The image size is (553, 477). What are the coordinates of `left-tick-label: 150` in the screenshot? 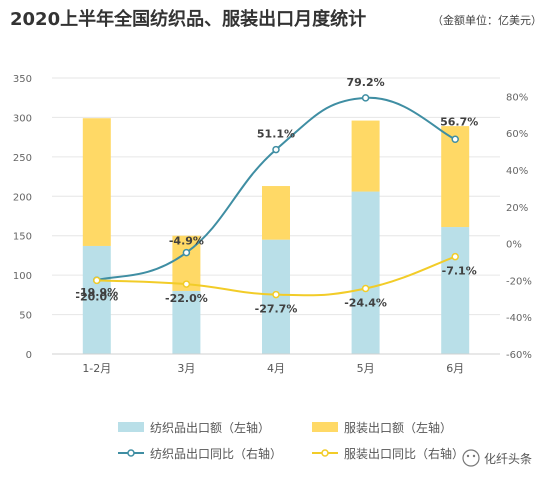 It's located at (22, 237).